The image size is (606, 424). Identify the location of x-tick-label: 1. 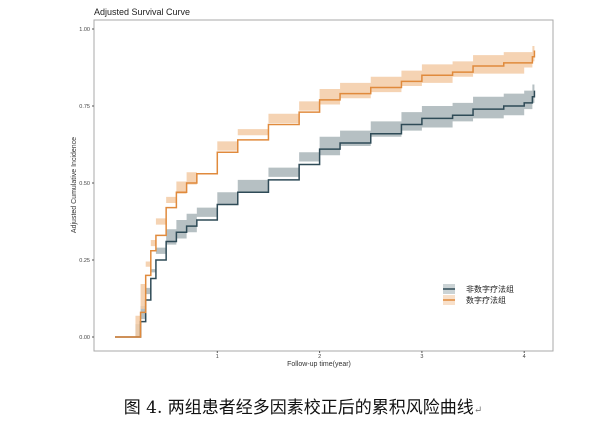
(217, 357).